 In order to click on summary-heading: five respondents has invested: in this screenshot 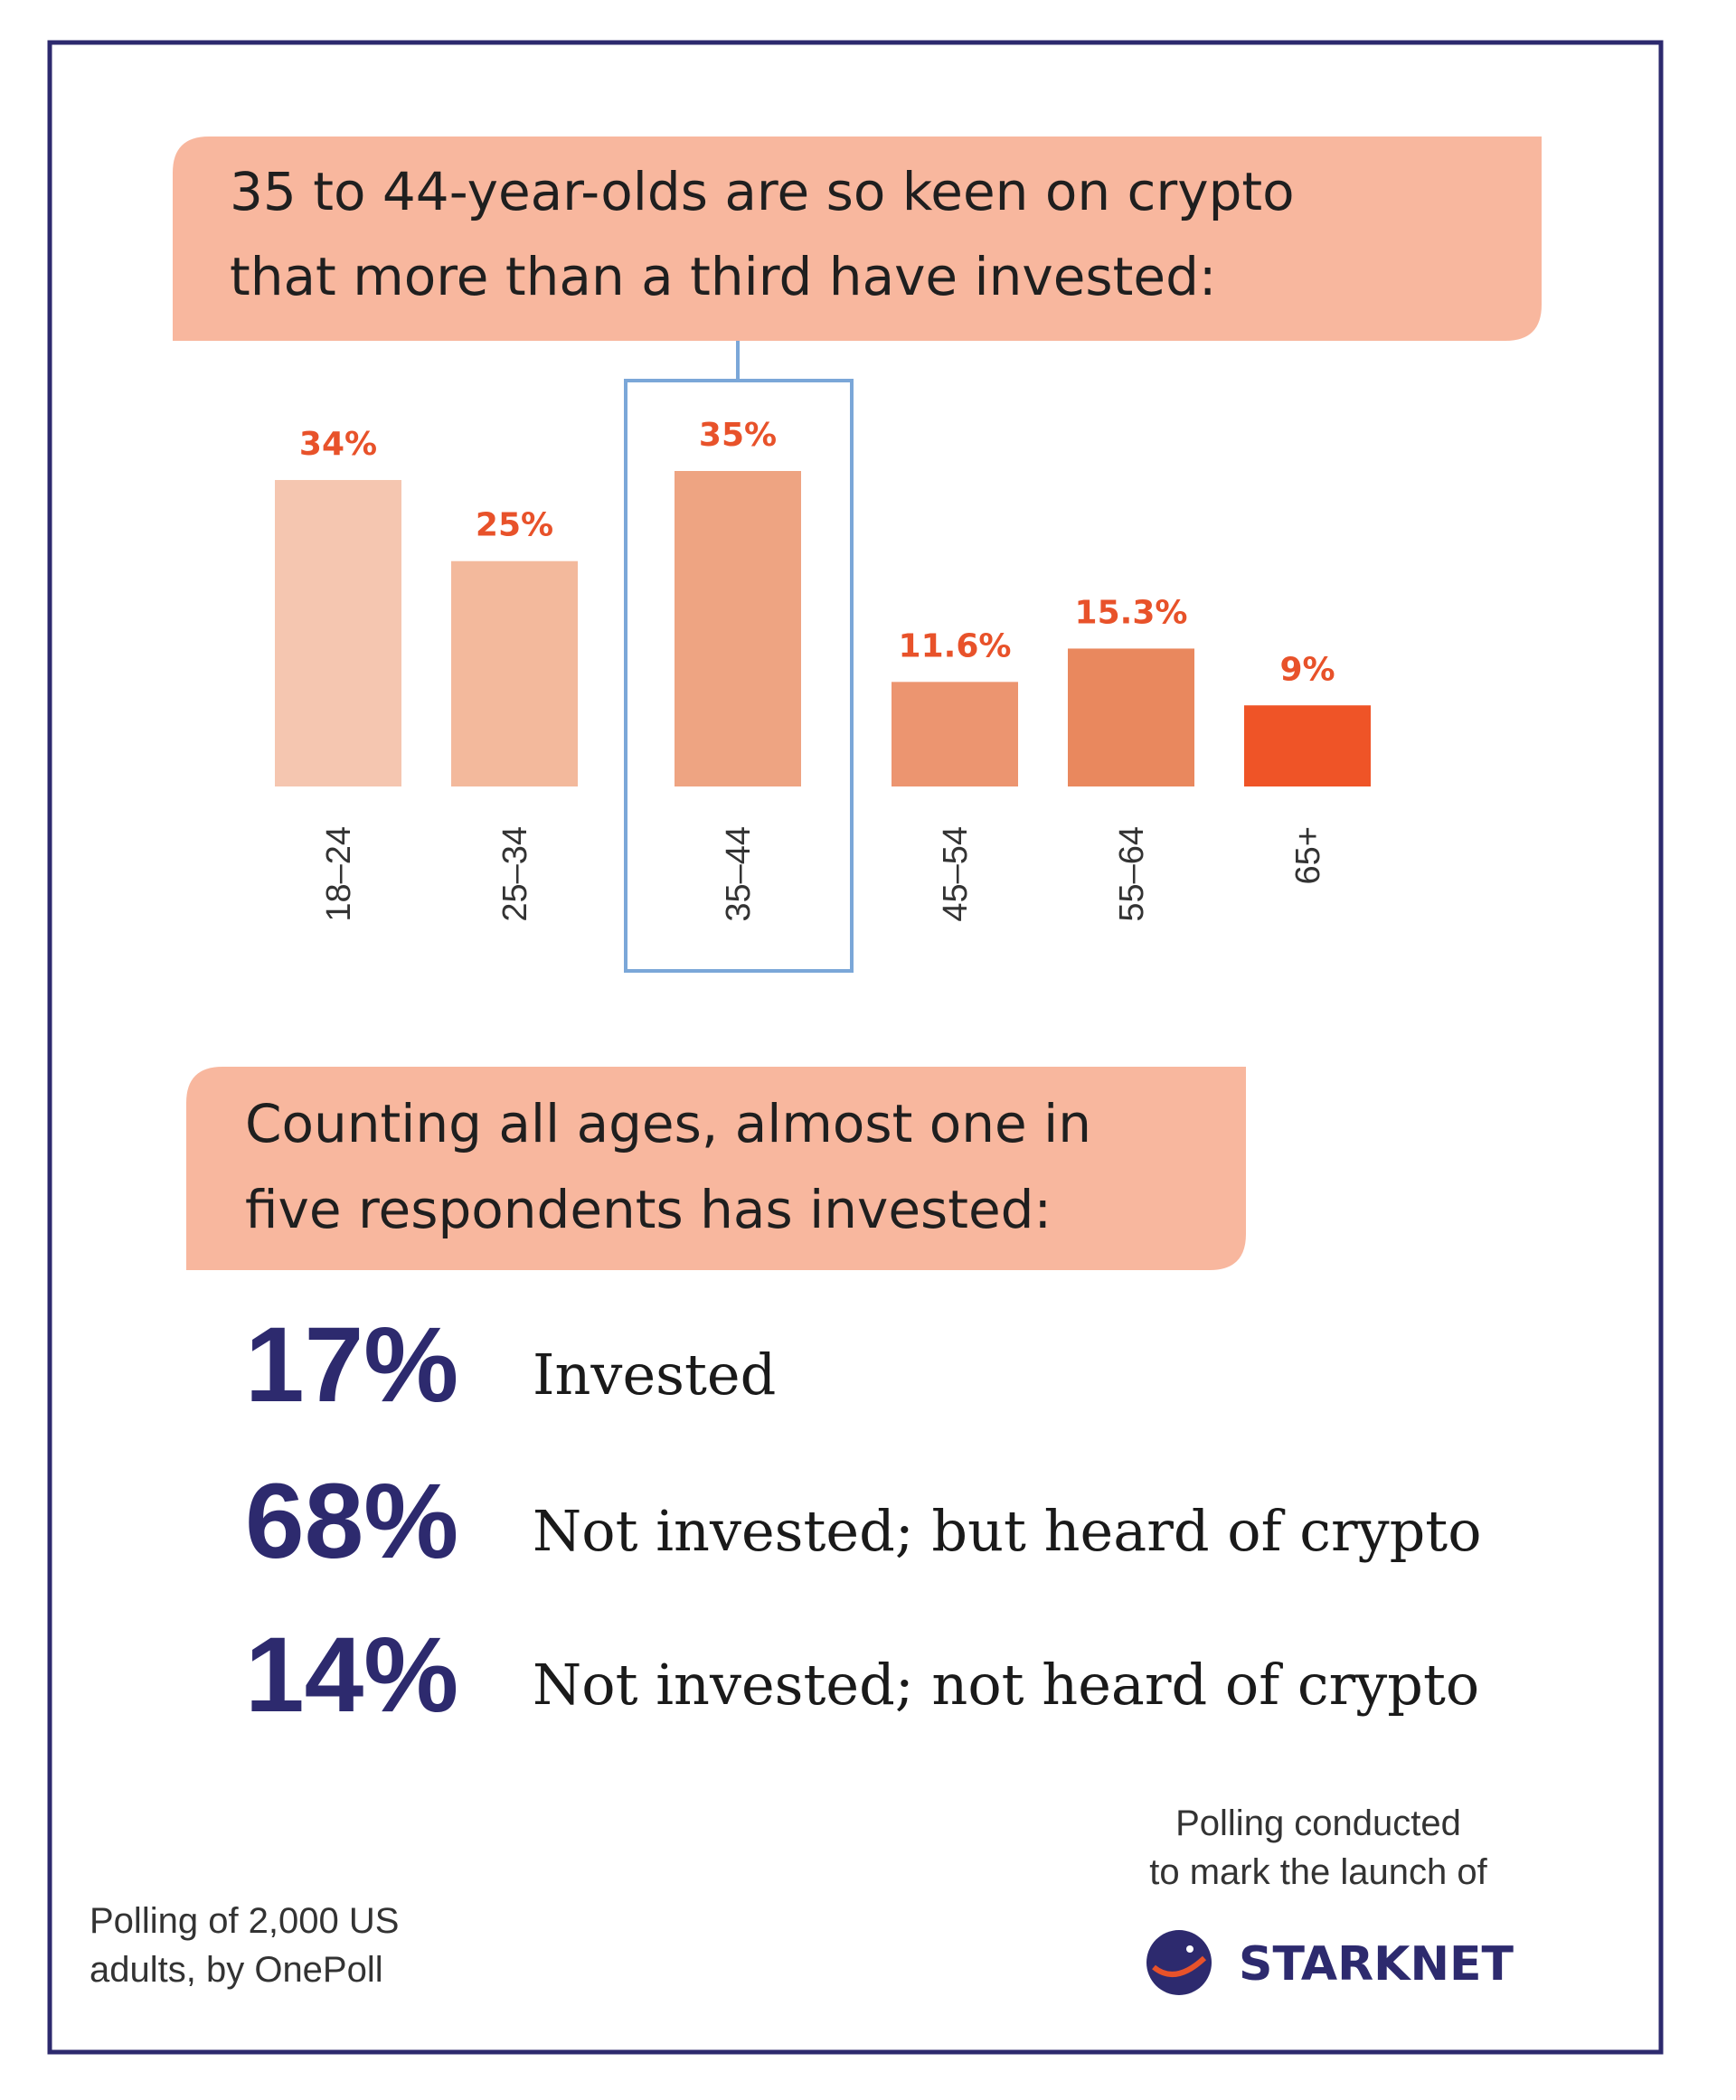, I will do `click(649, 1209)`.